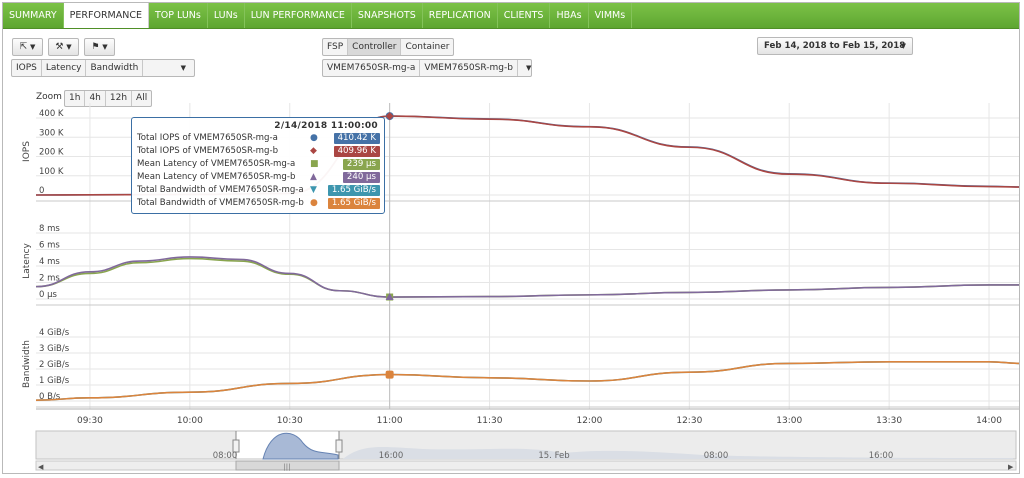 The height and width of the screenshot is (478, 1024). I want to click on tooltip-value: 240 µs, so click(361, 177).